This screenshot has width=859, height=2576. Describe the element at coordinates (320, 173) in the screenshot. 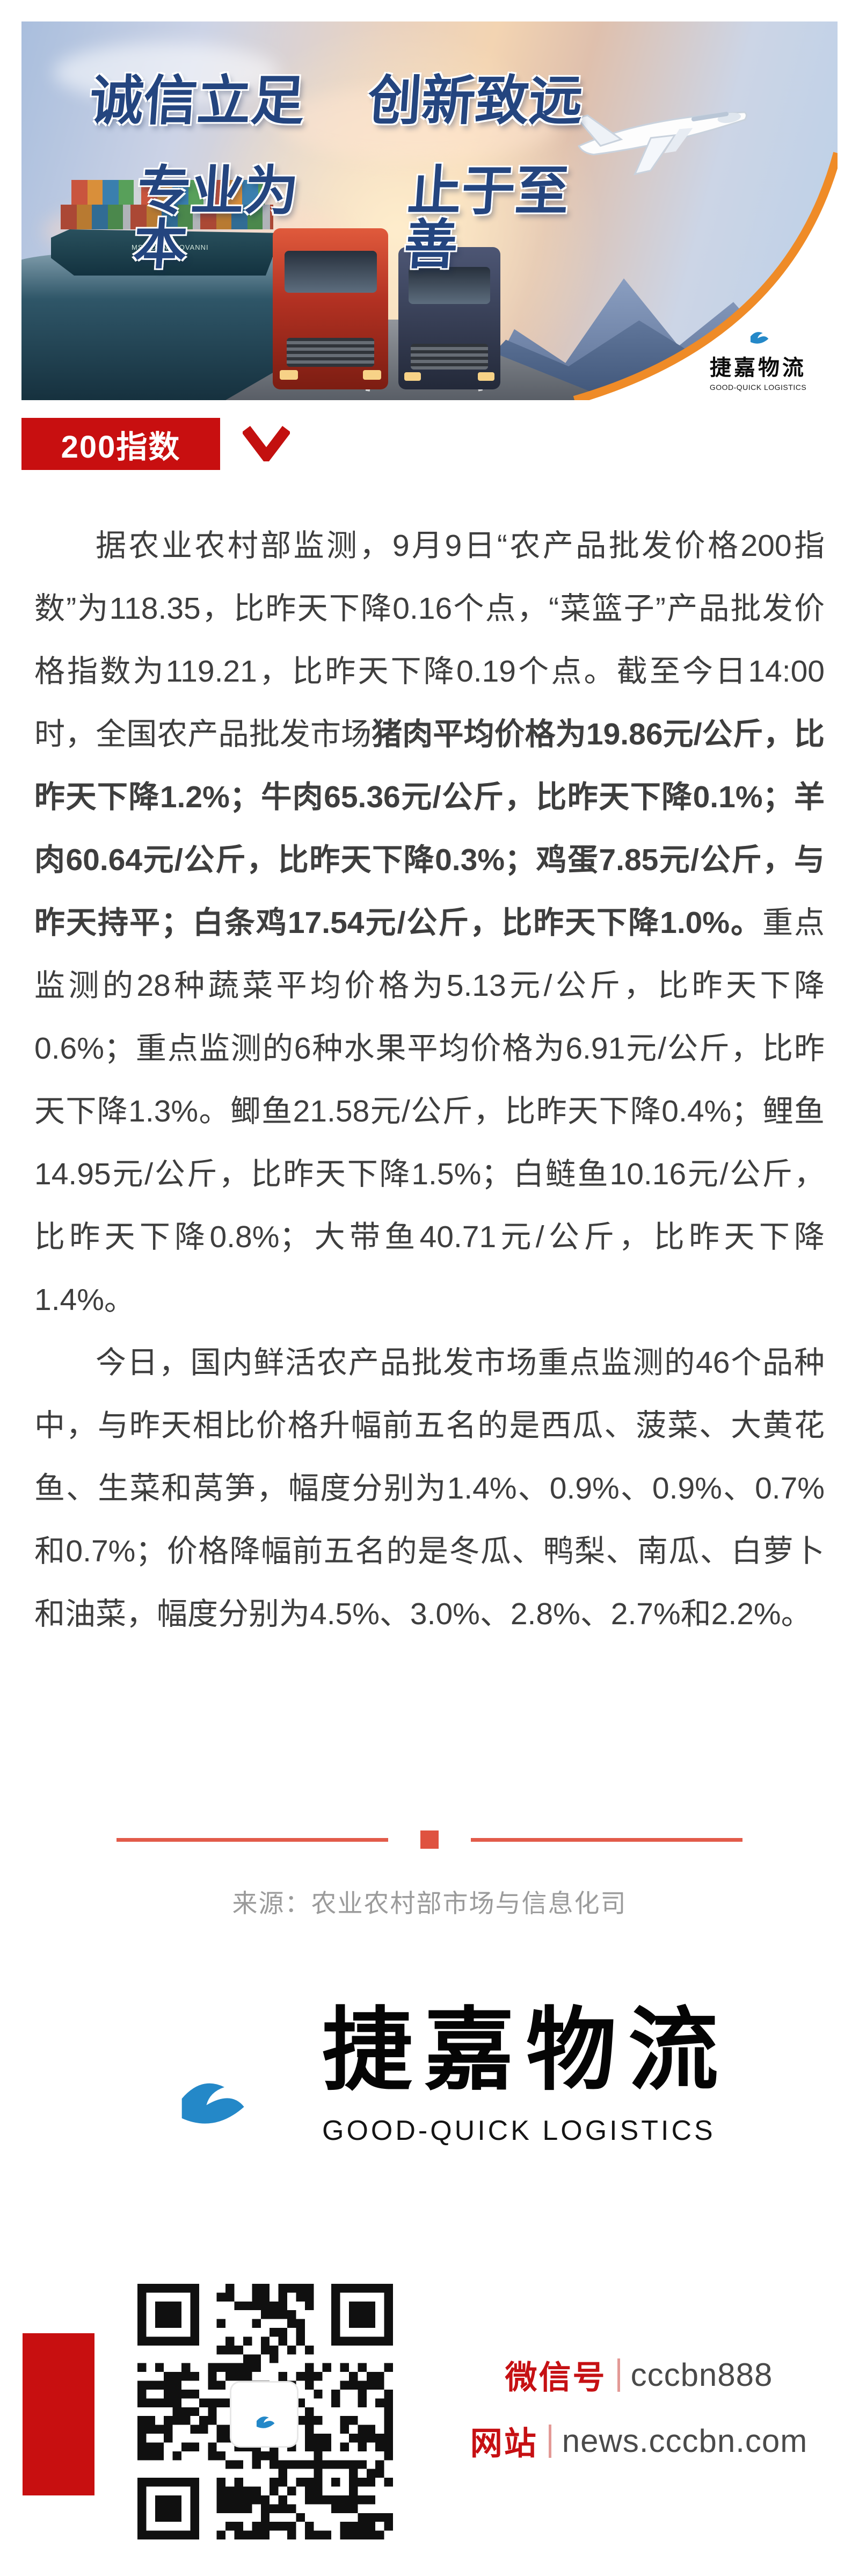

I see `banner-slogans: 诚信立足 创新致远 专业为本 止于至善` at that location.